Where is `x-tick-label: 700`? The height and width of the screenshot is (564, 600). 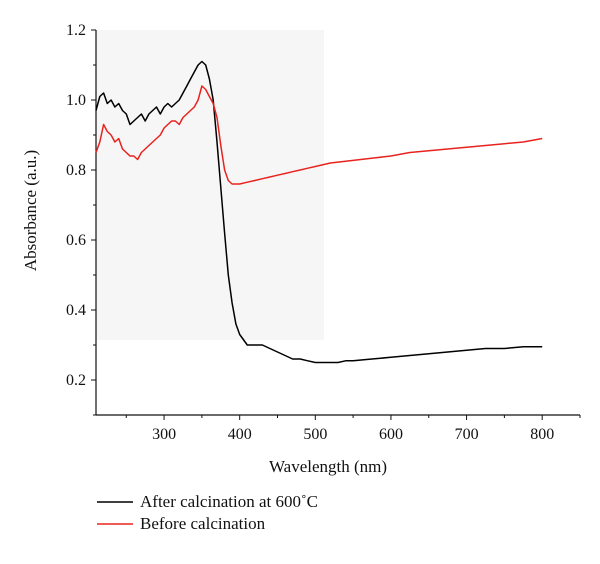 x-tick-label: 700 is located at coordinates (467, 434).